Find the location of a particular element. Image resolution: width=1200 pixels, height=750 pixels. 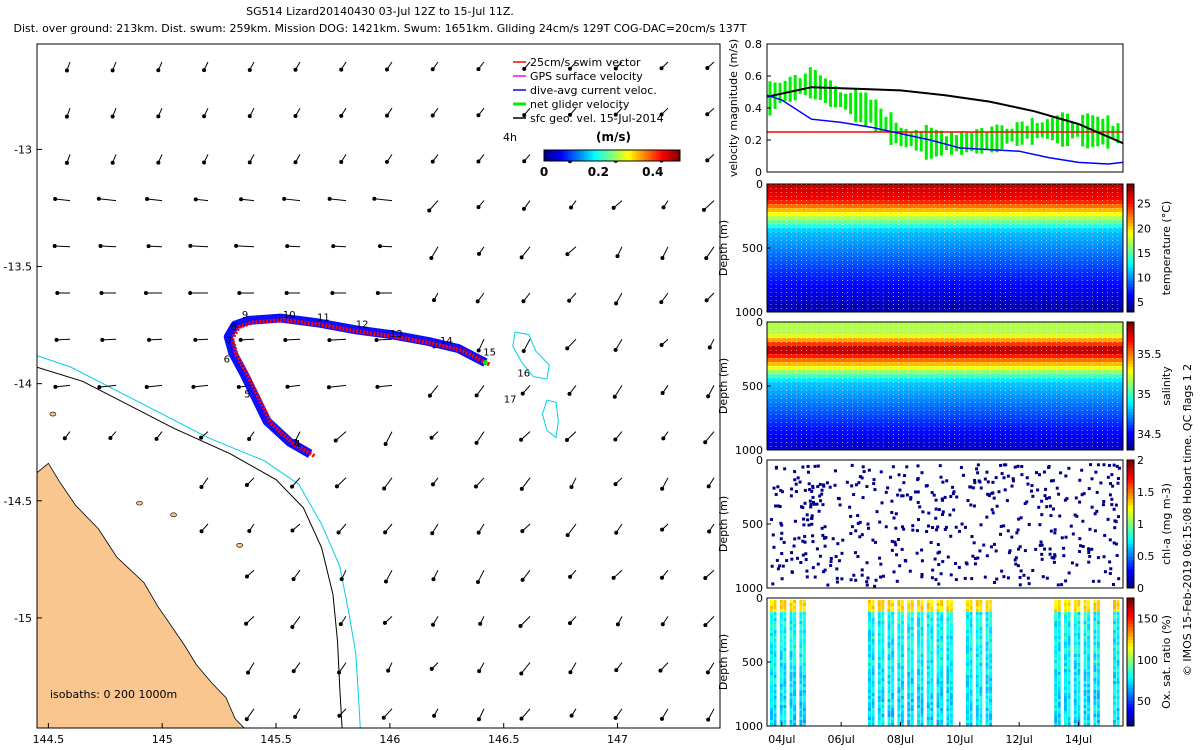

date-tick: 10Jul is located at coordinates (959, 739).